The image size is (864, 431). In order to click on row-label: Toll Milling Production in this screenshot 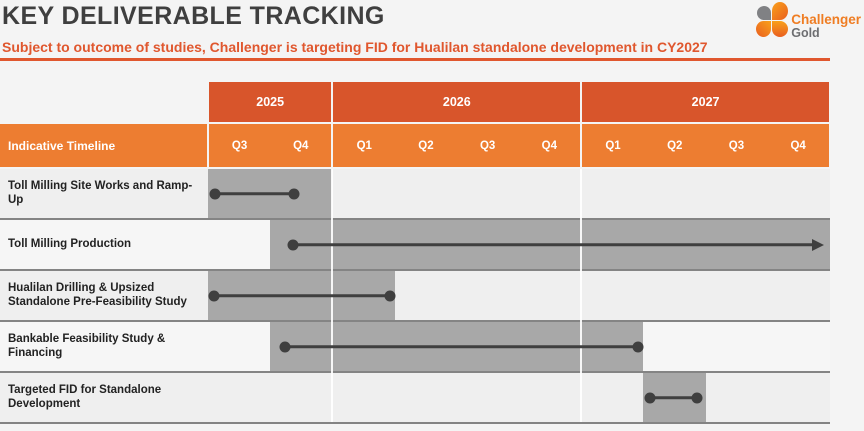, I will do `click(70, 243)`.